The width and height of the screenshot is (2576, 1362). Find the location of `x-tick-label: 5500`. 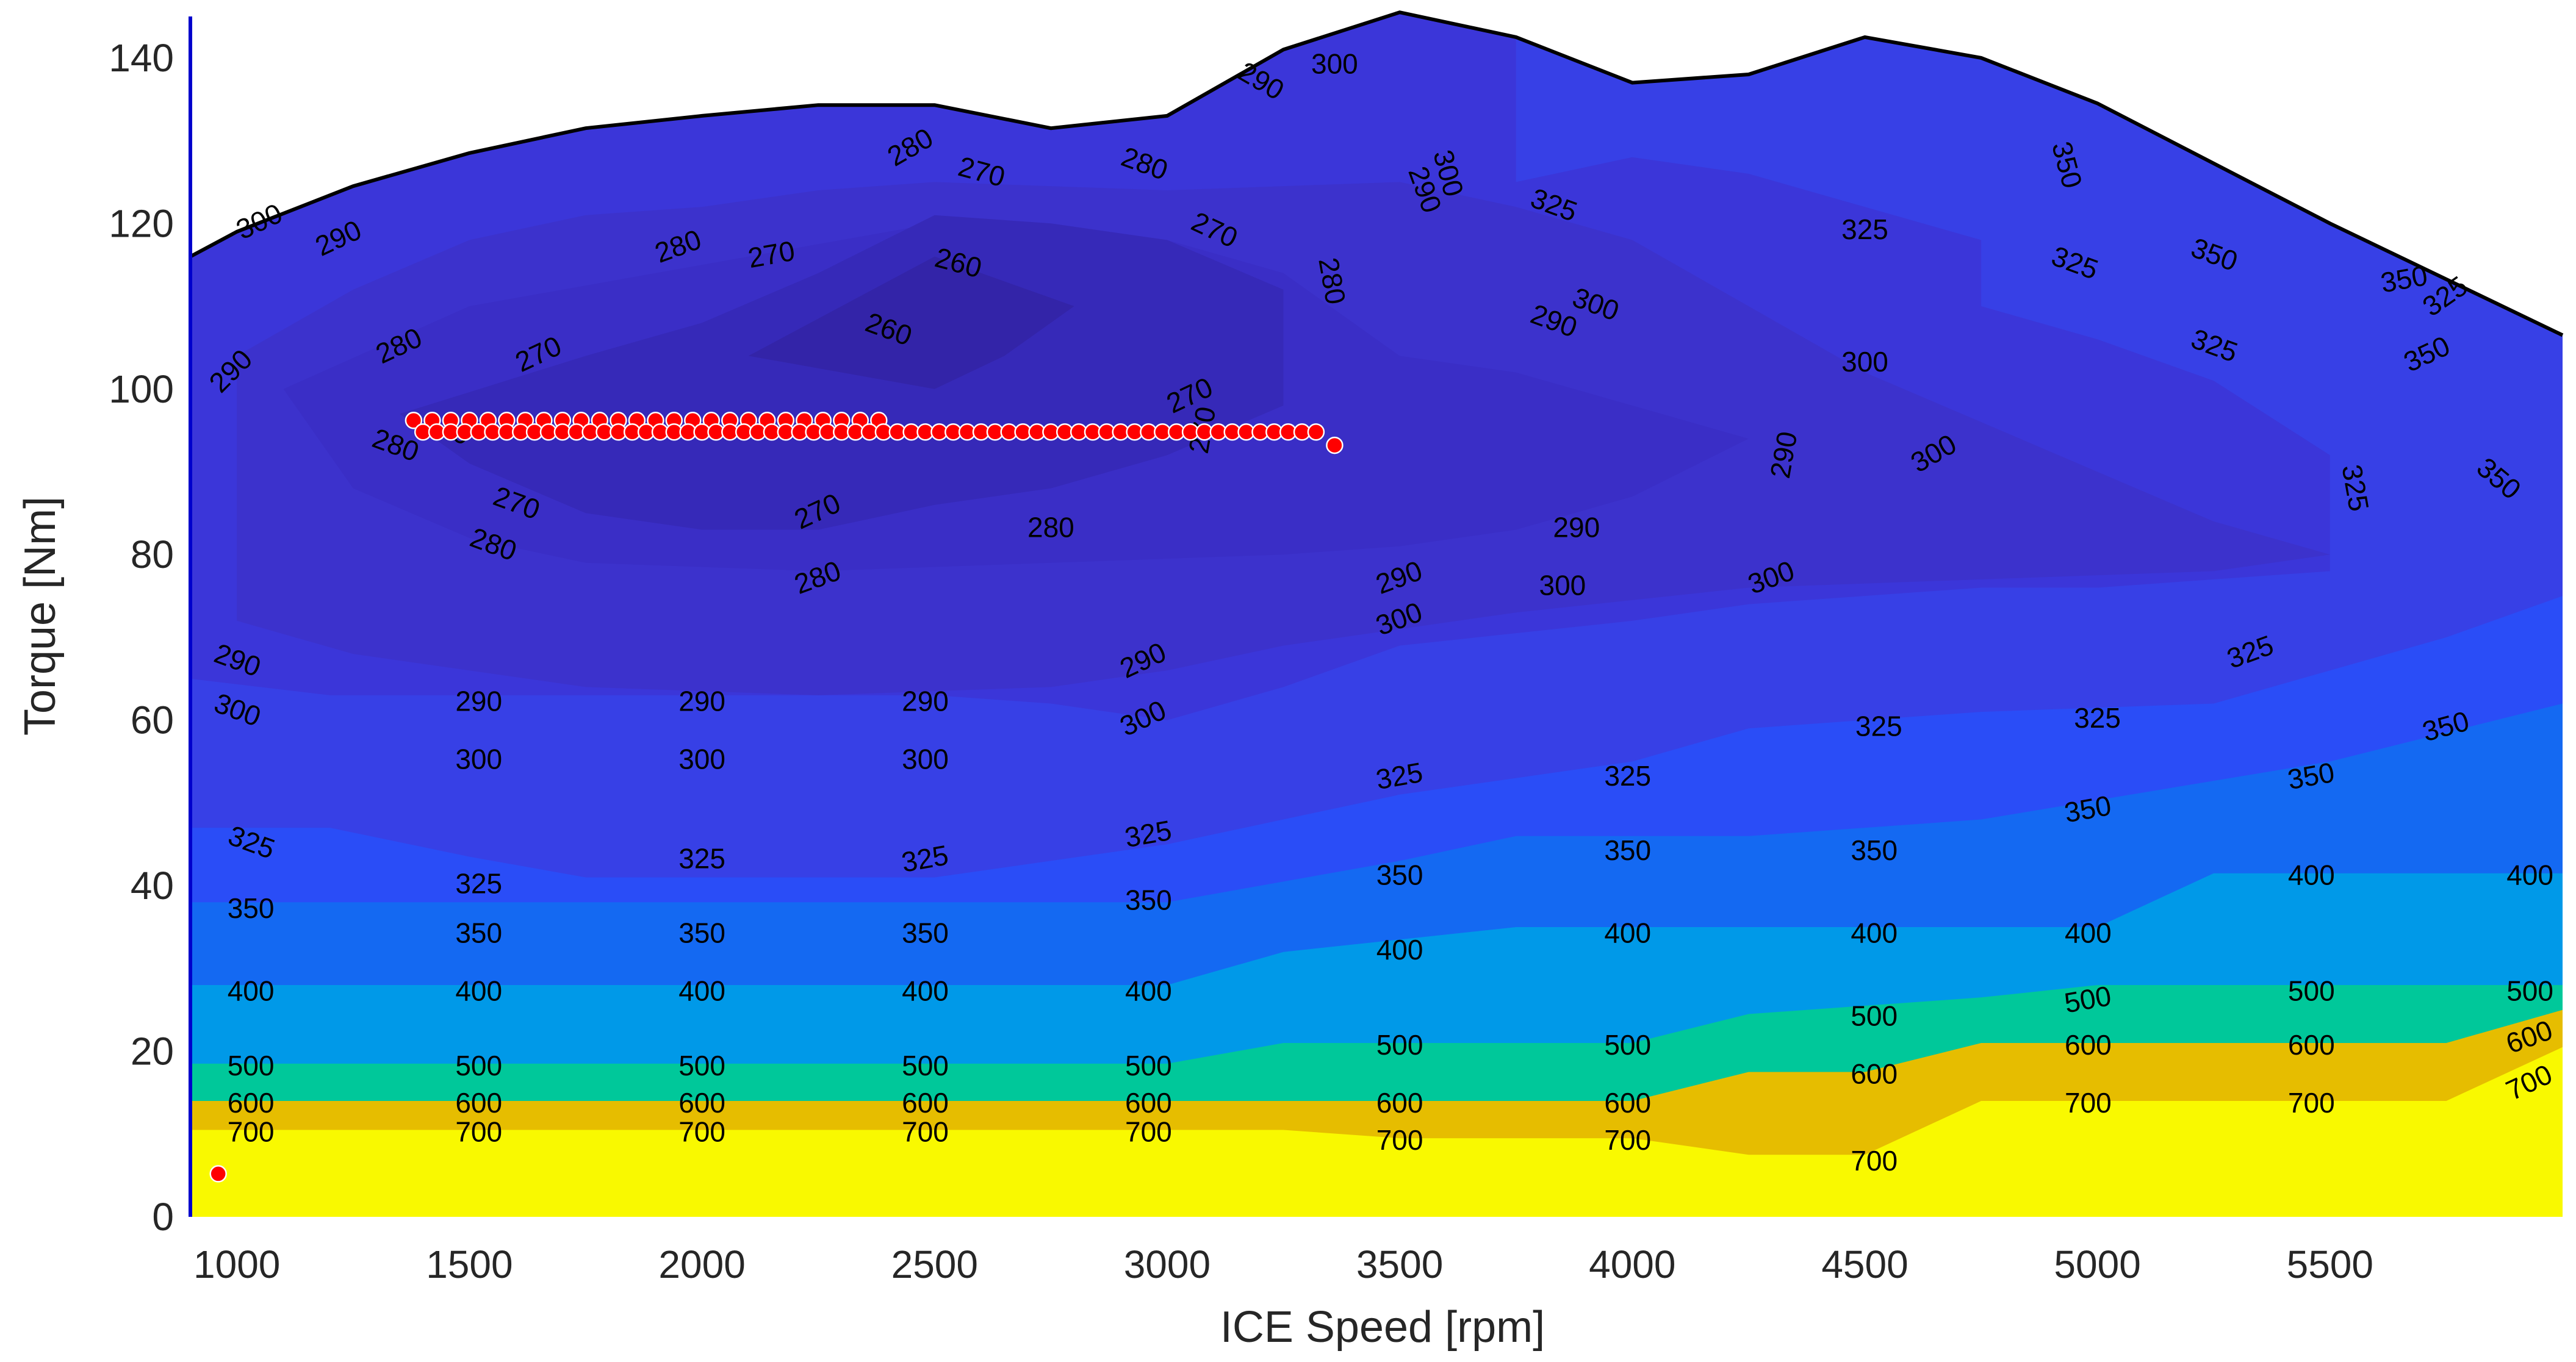

x-tick-label: 5500 is located at coordinates (2330, 1264).